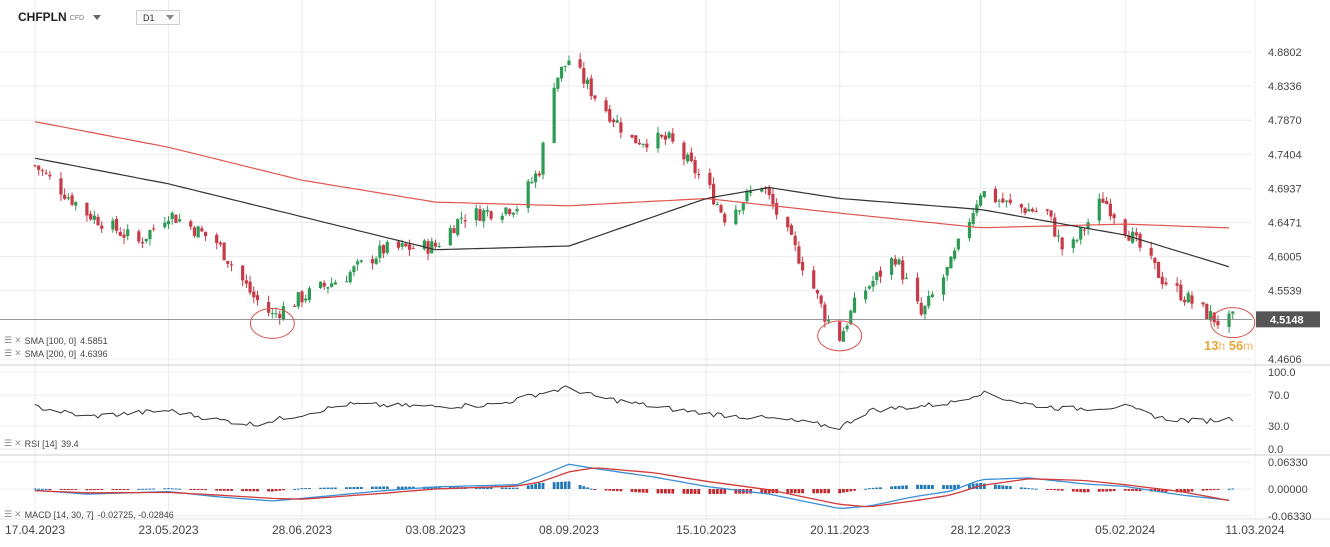  Describe the element at coordinates (158, 17) in the screenshot. I see `timeframe-select: D1` at that location.